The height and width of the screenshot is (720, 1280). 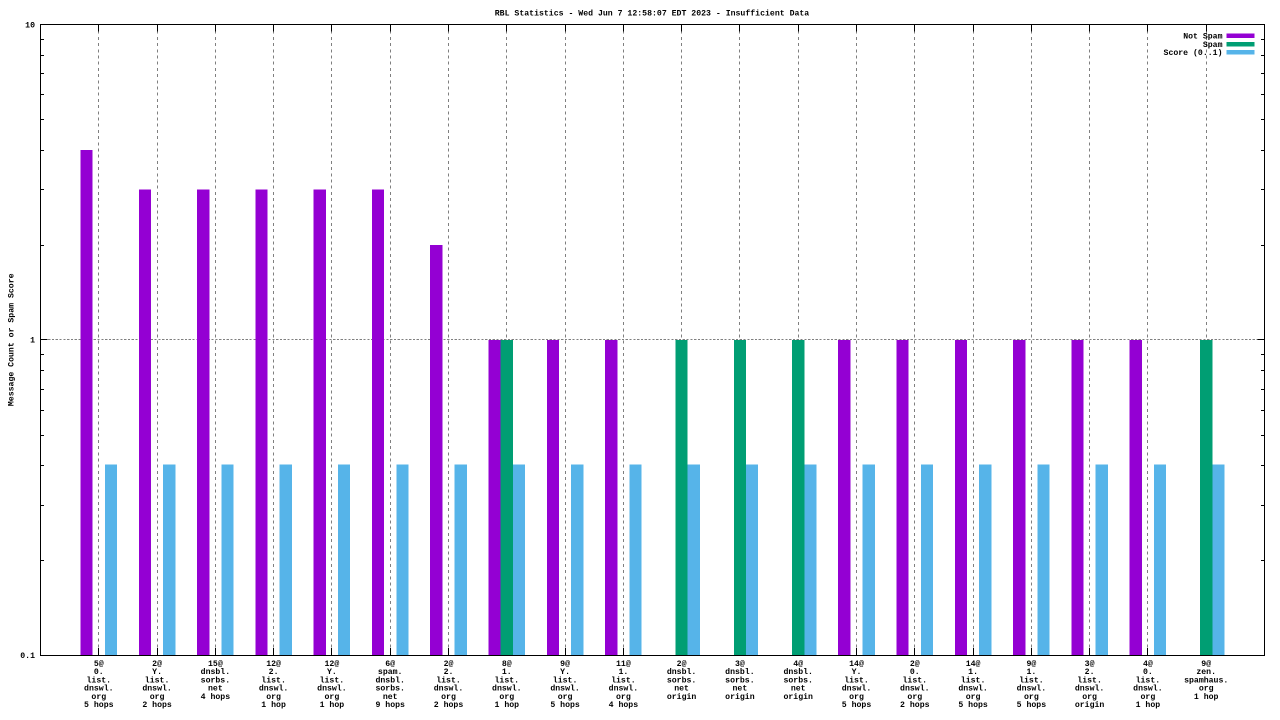 I want to click on svg-text: spam., so click(x=390, y=672).